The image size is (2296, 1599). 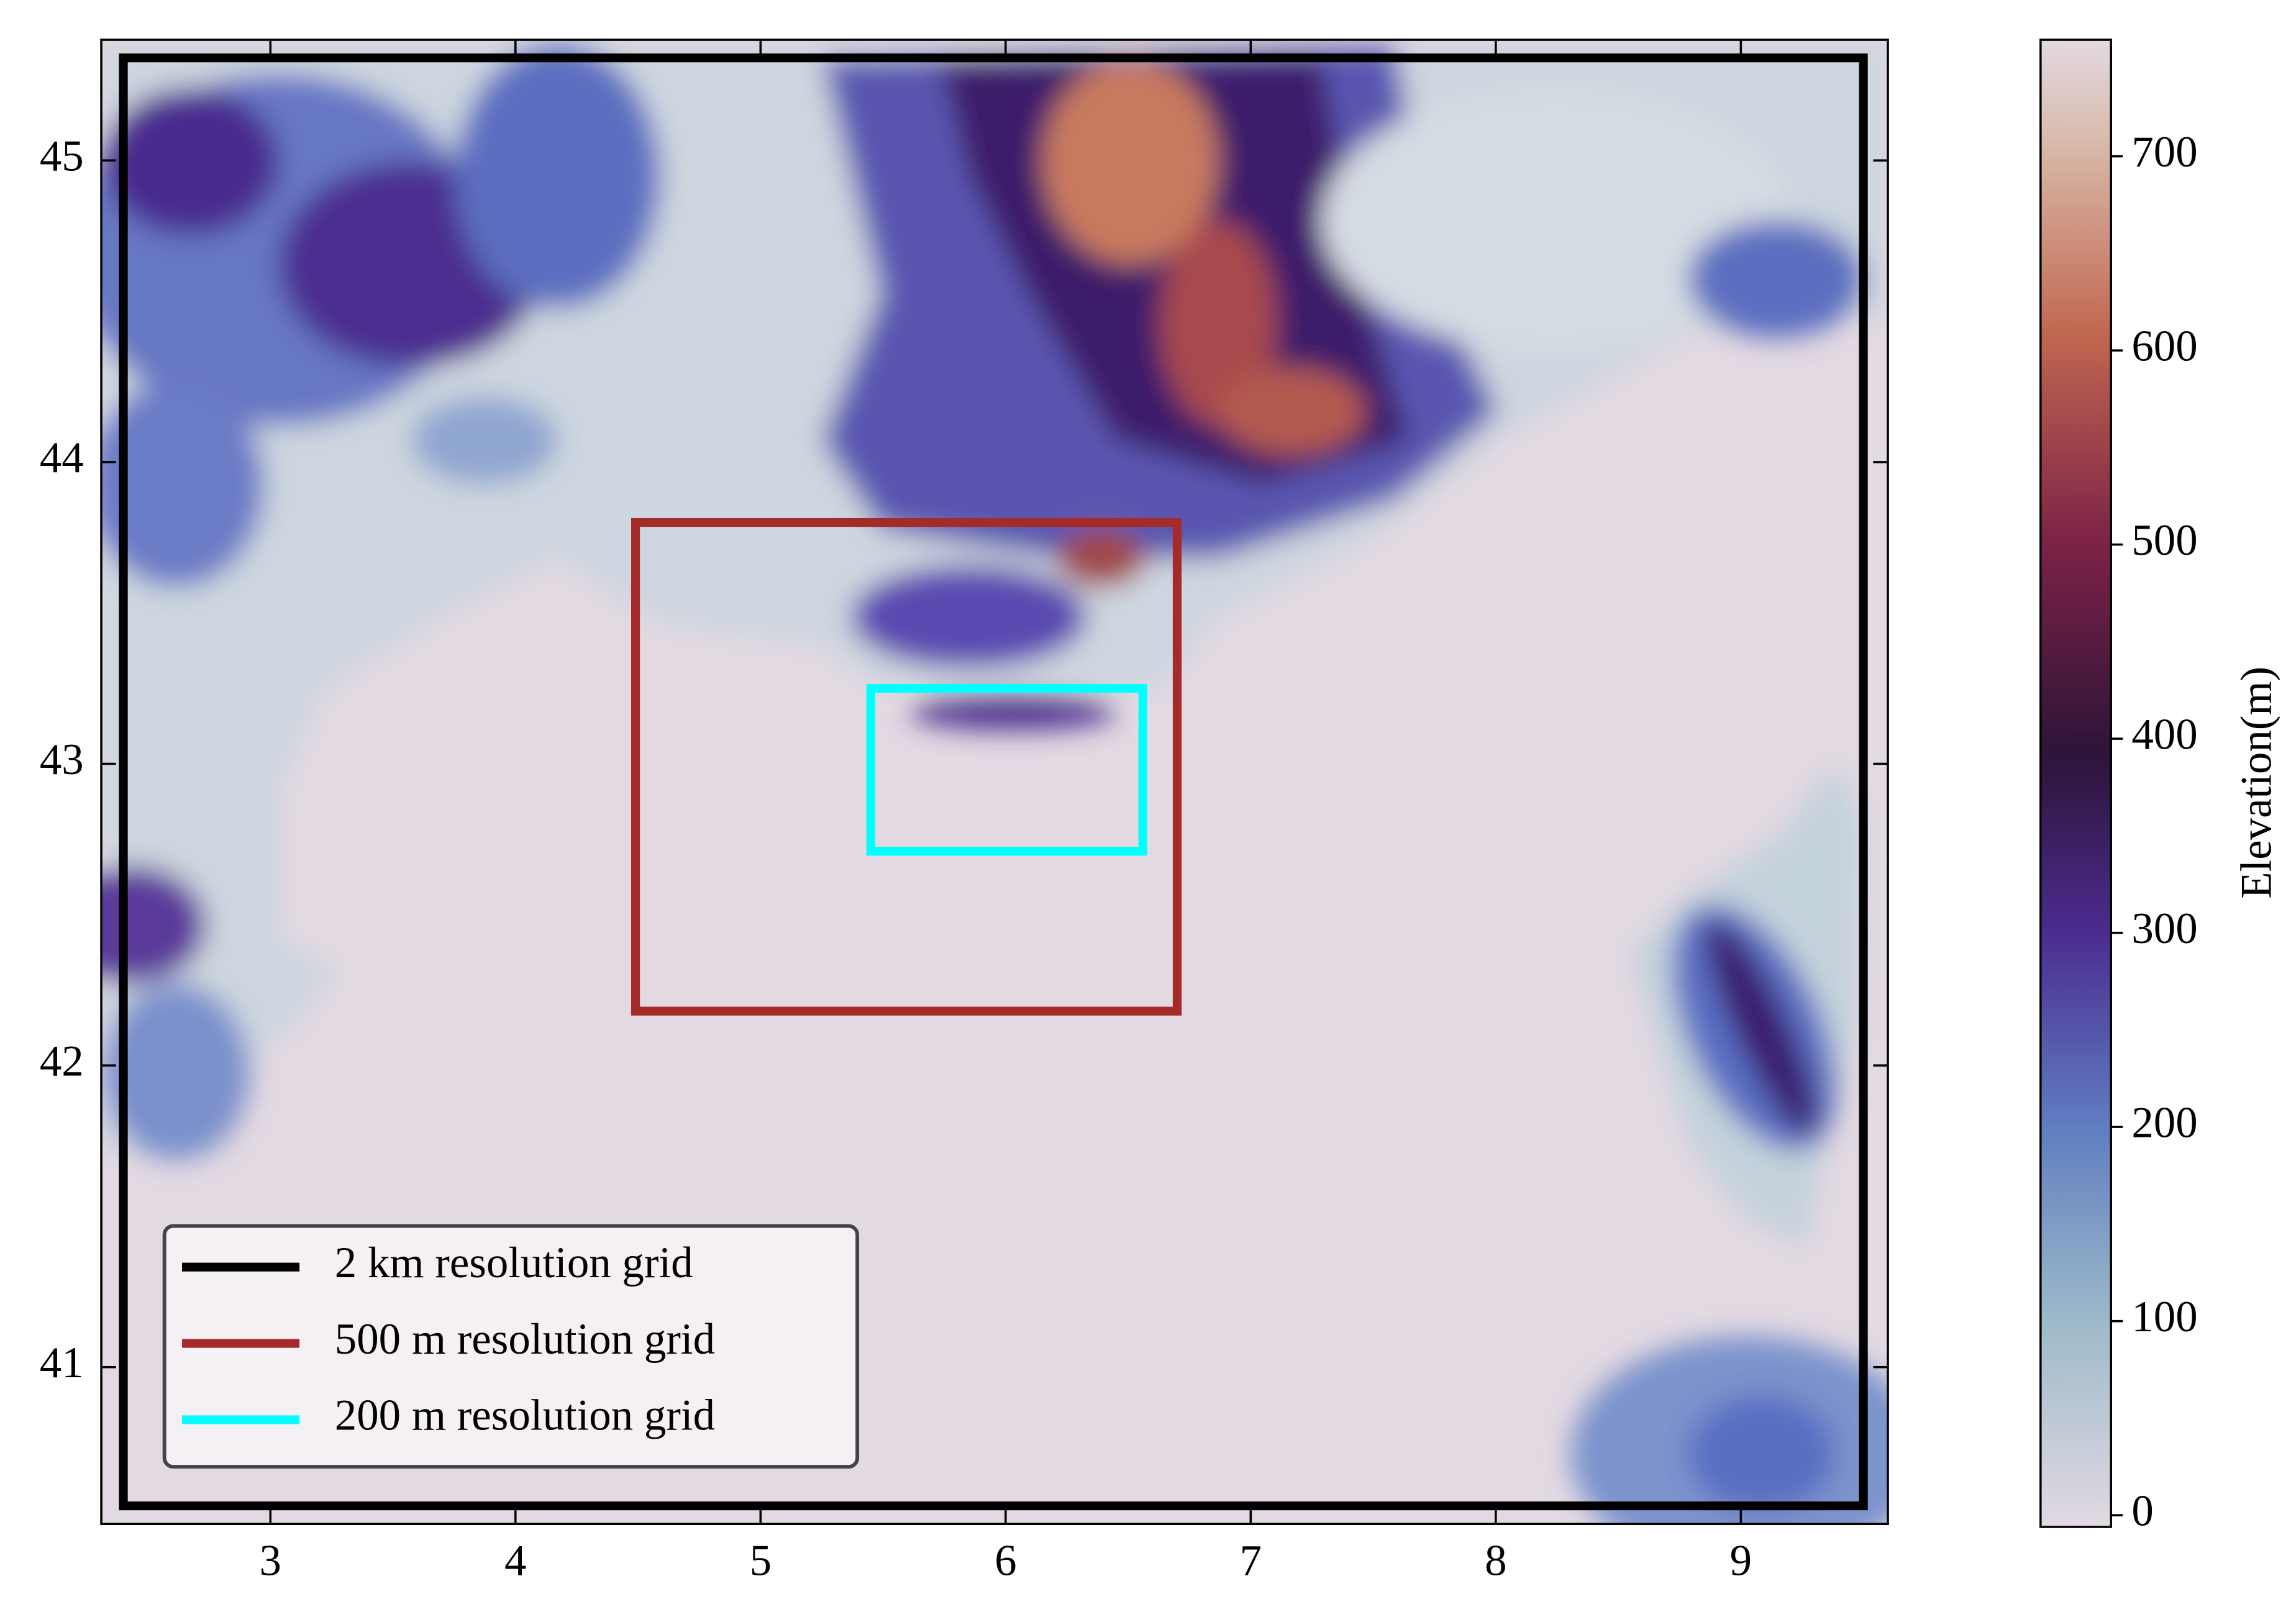 I want to click on x-tick-label: 9, so click(x=1741, y=1561).